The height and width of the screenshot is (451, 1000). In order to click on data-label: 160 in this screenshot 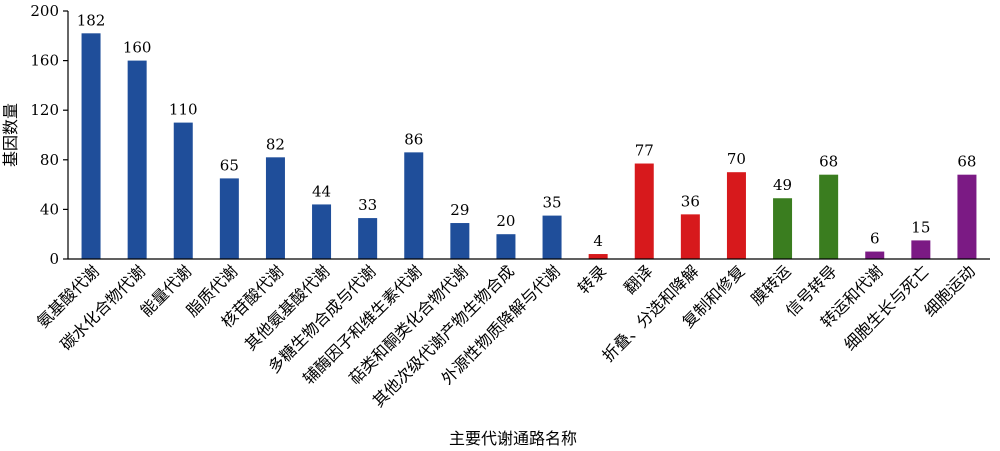, I will do `click(137, 48)`.